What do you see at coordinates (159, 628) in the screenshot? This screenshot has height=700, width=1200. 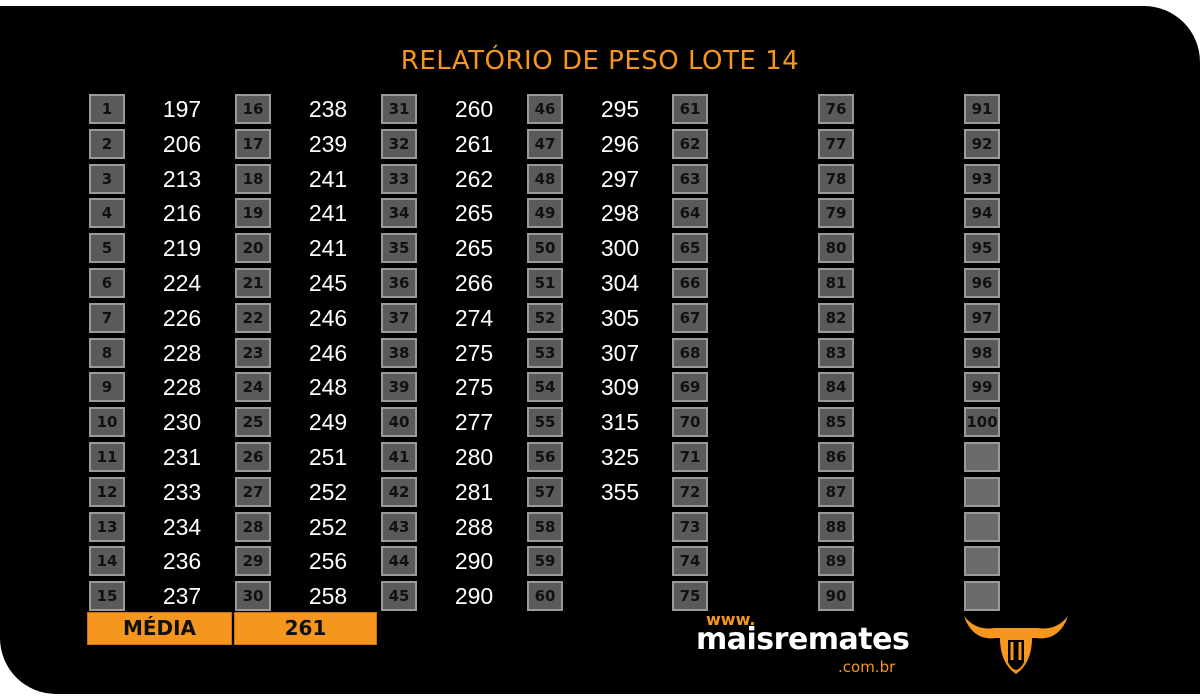 I see `media-label: MÉDIA` at bounding box center [159, 628].